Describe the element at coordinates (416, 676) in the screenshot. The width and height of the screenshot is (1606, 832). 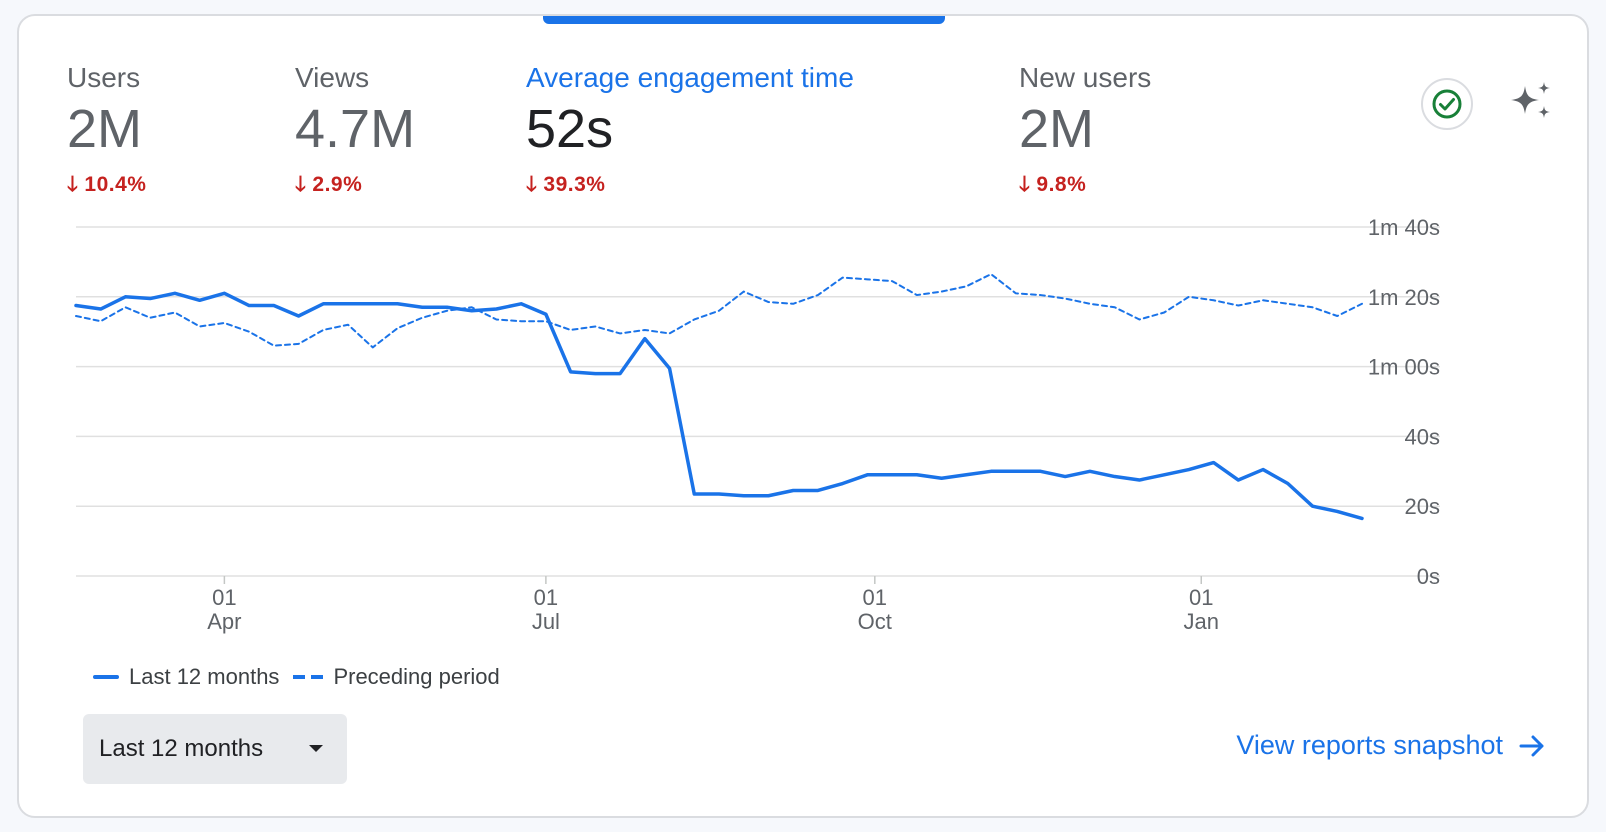
I see `legend-label-preceding: Preceding period` at that location.